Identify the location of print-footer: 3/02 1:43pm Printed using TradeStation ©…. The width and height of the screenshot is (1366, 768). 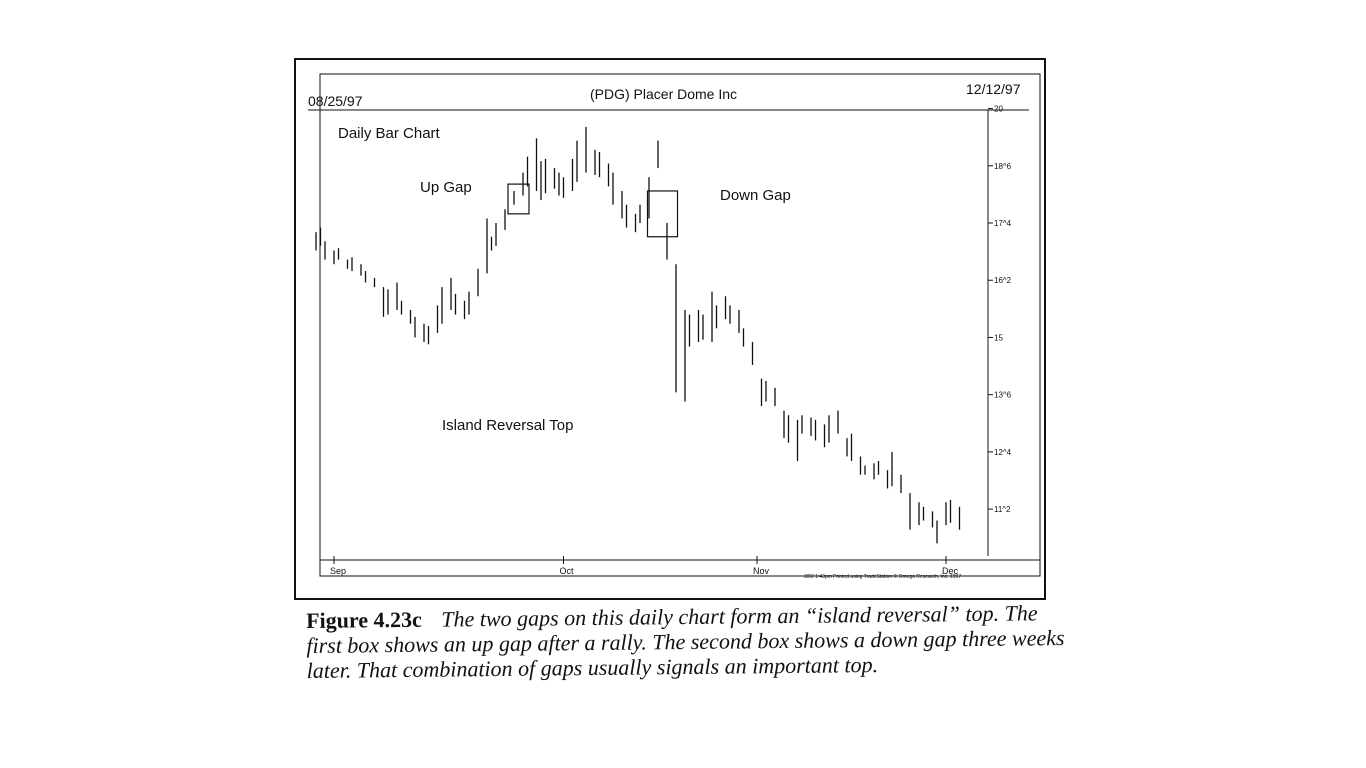
(882, 576).